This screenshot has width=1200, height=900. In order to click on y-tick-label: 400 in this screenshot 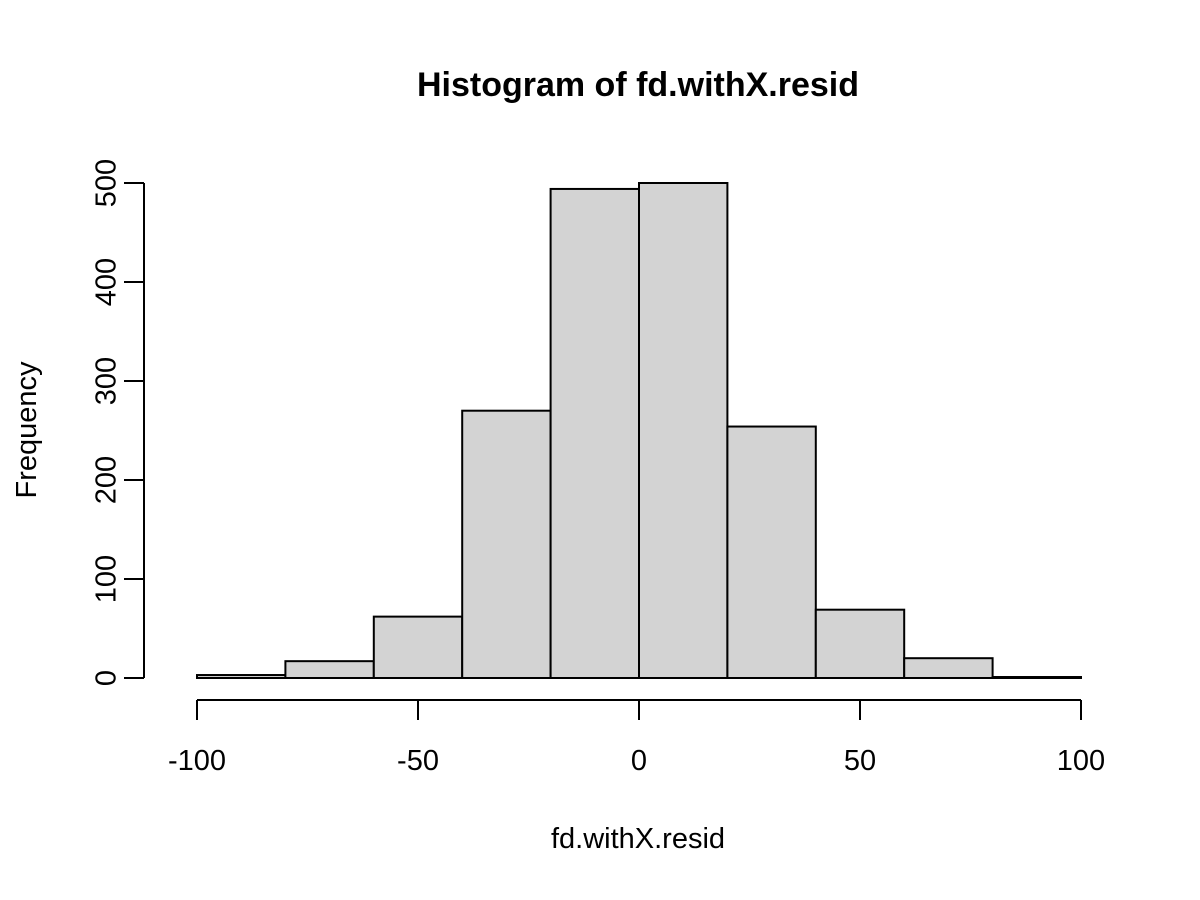, I will do `click(107, 282)`.